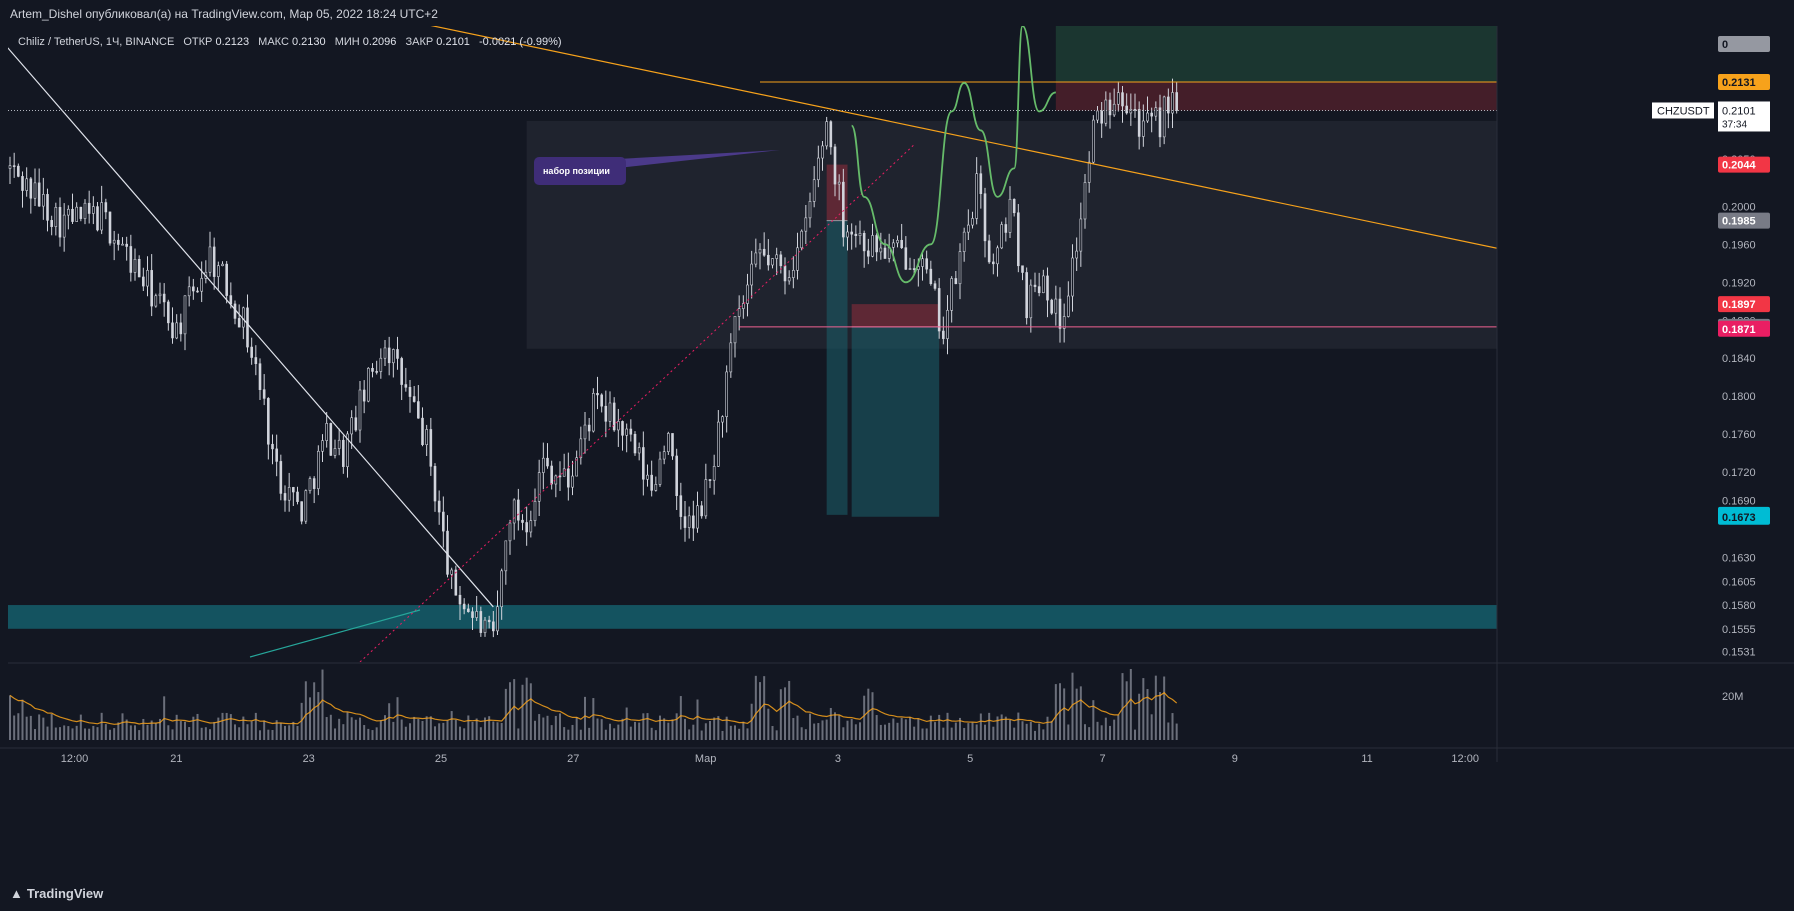 This screenshot has height=911, width=1794. What do you see at coordinates (56, 893) in the screenshot?
I see `tradingview-brand: ▲ TradingView` at bounding box center [56, 893].